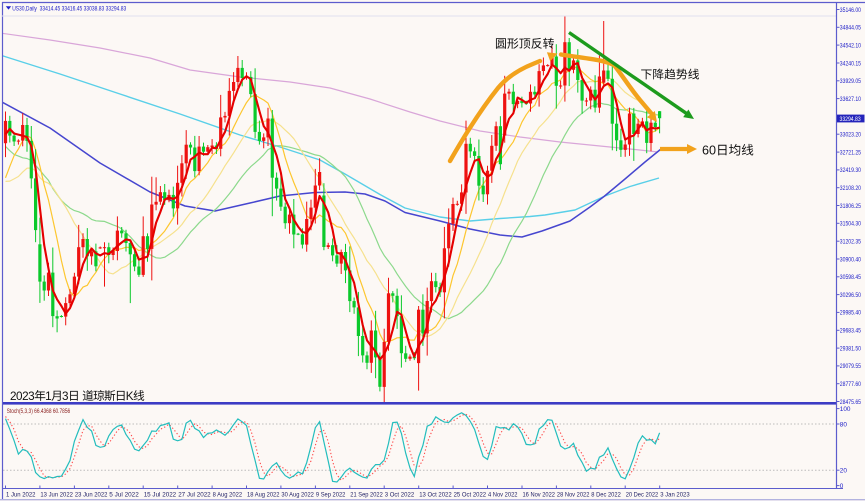  I want to click on svg-text: 34240.15, so click(851, 63).